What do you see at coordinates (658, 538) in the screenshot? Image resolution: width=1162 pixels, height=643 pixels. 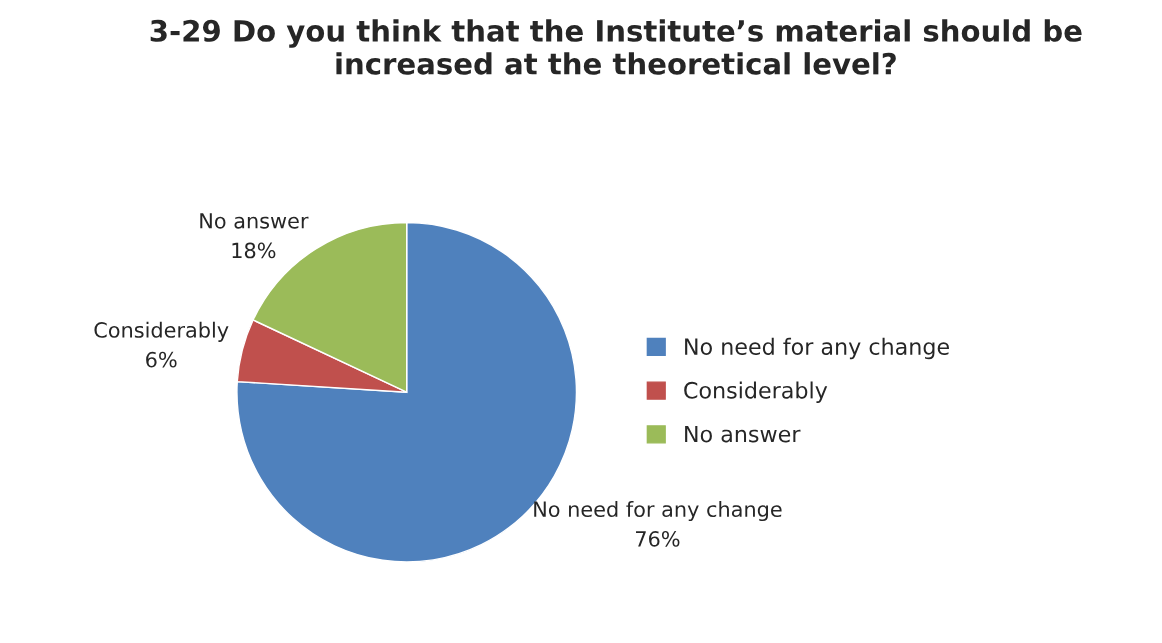 I see `data-label: 76%` at bounding box center [658, 538].